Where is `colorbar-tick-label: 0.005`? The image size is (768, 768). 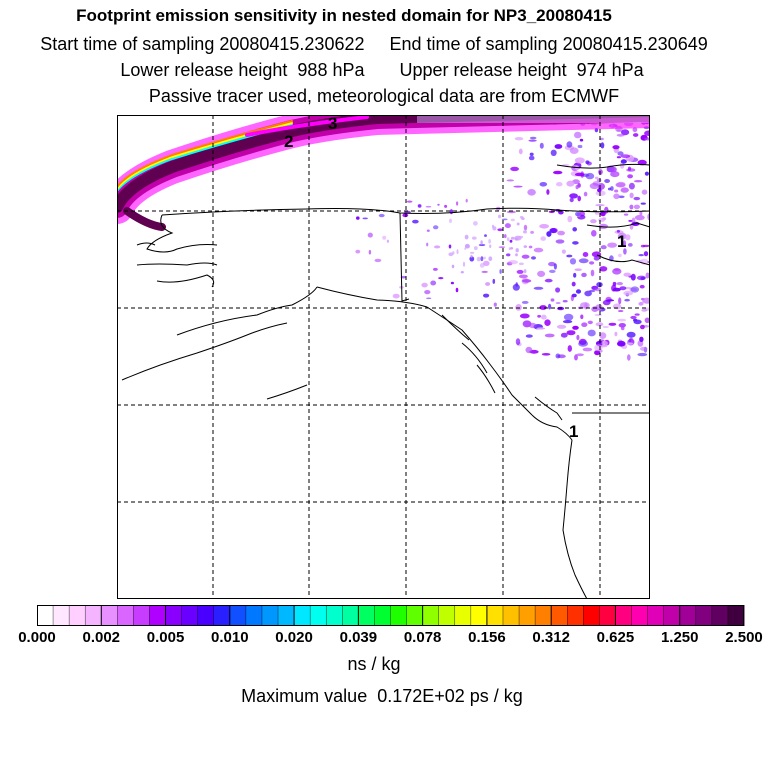
colorbar-tick-label: 0.005 is located at coordinates (165, 637).